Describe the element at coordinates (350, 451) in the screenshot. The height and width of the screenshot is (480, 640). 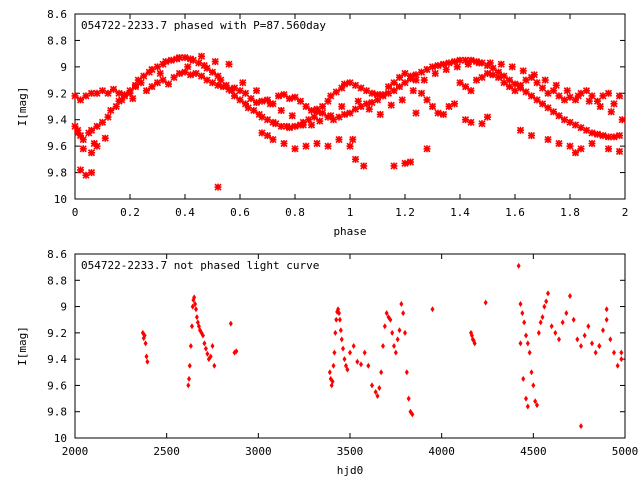
I see `x-tick-label: 3500` at that location.